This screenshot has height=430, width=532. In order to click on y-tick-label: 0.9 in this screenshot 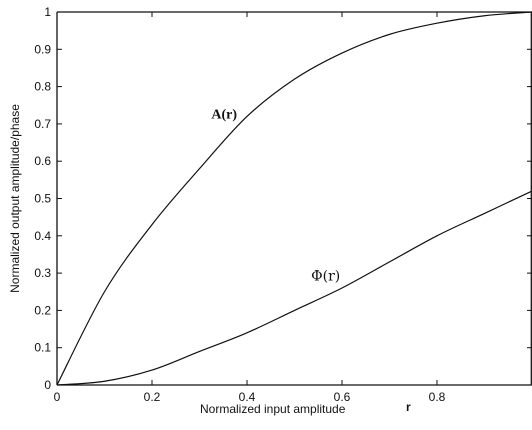, I will do `click(42, 49)`.